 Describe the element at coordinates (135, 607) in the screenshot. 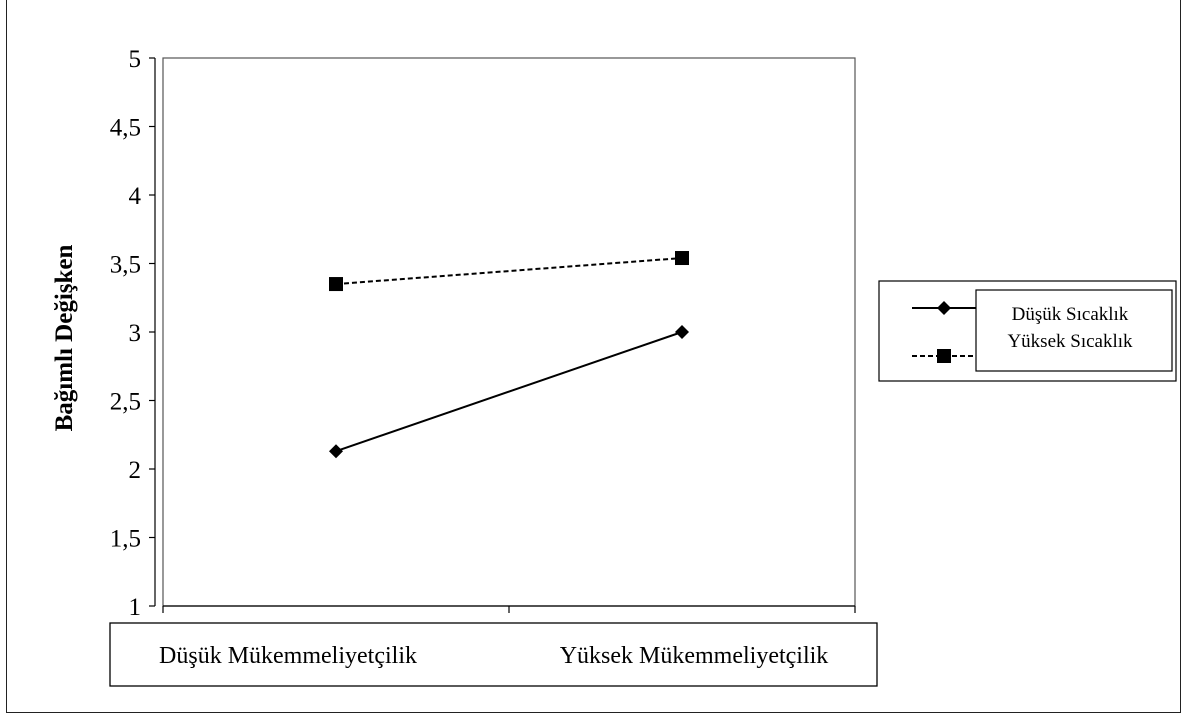

I see `y-tick-label: 1` at that location.